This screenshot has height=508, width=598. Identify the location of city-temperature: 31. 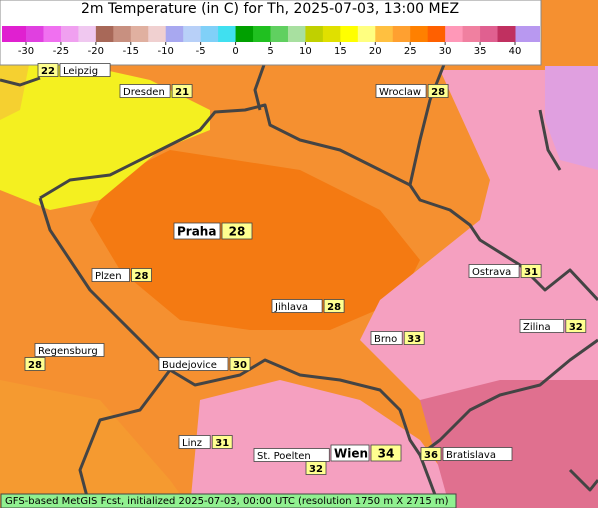
(531, 272).